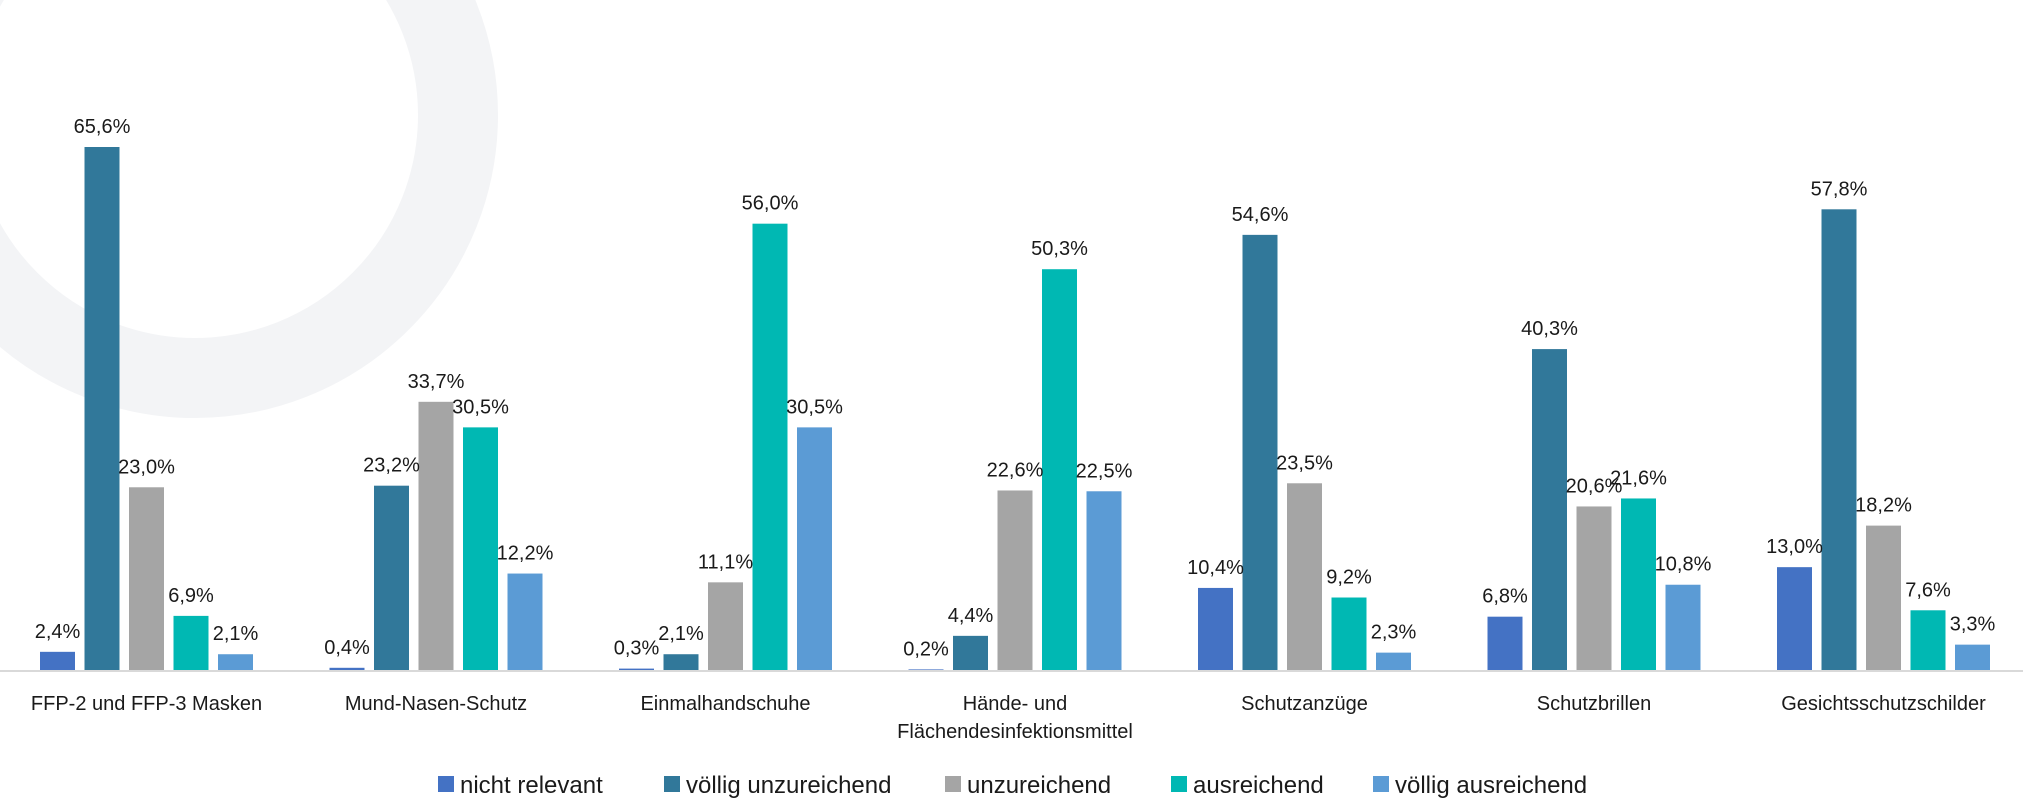 Image resolution: width=2023 pixels, height=805 pixels. What do you see at coordinates (1928, 590) in the screenshot?
I see `data-label: 7,6%` at bounding box center [1928, 590].